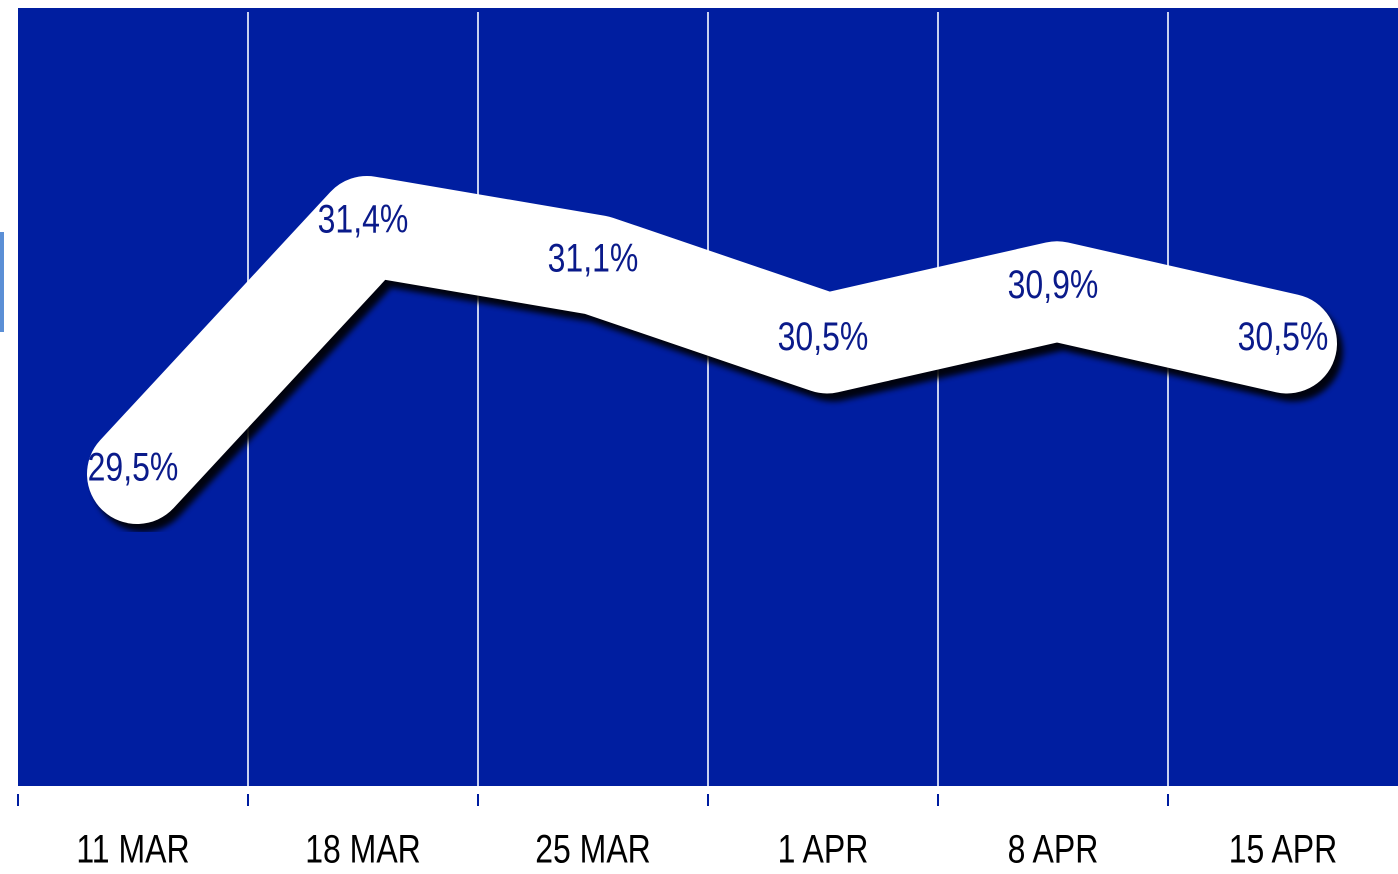  I want to click on edge-accent, so click(2, 282).